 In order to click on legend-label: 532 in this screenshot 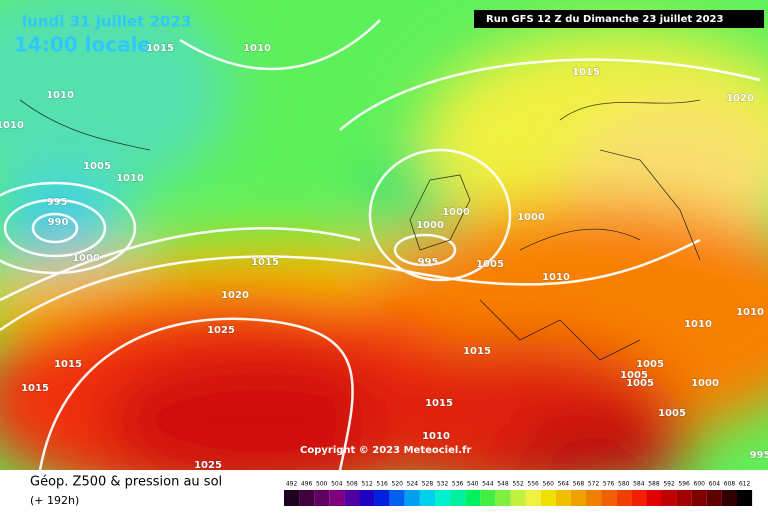, I will do `click(443, 484)`.